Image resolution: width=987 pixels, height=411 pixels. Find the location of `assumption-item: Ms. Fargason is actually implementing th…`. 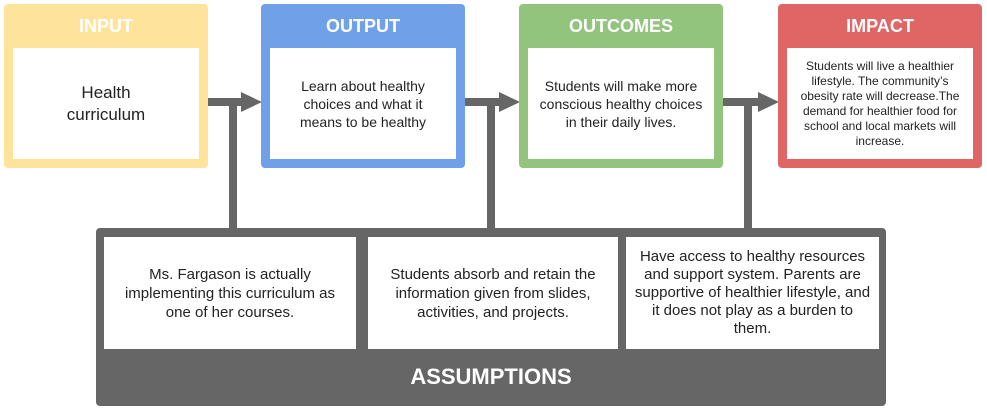

assumption-item: Ms. Fargason is actually implementing th… is located at coordinates (230, 293).